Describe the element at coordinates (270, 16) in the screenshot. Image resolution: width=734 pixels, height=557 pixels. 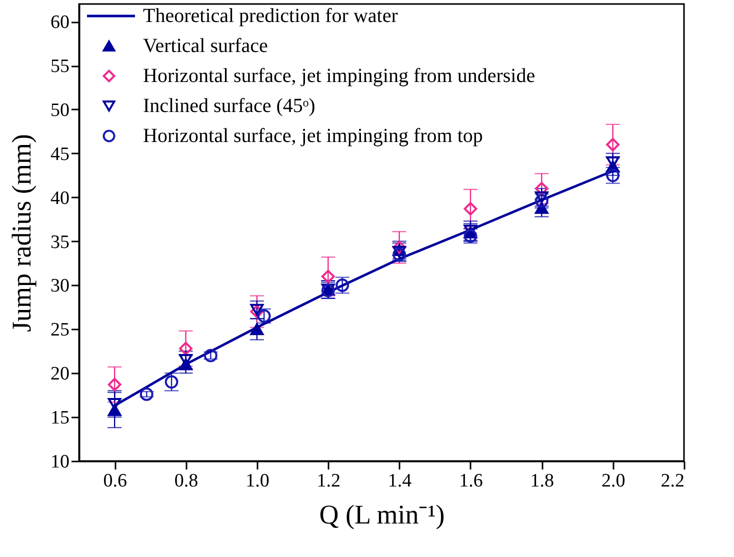
I see `legend-label: Theoretical prediction for water` at that location.